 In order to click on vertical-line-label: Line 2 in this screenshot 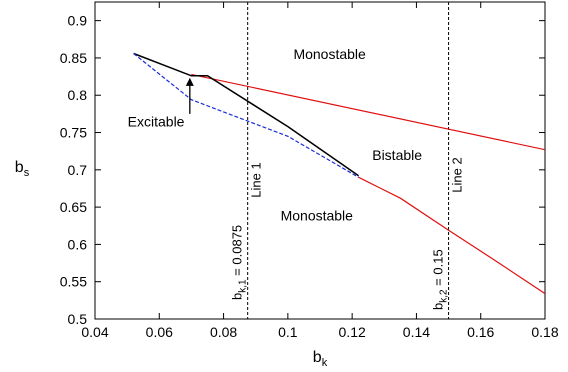, I will do `click(457, 174)`.